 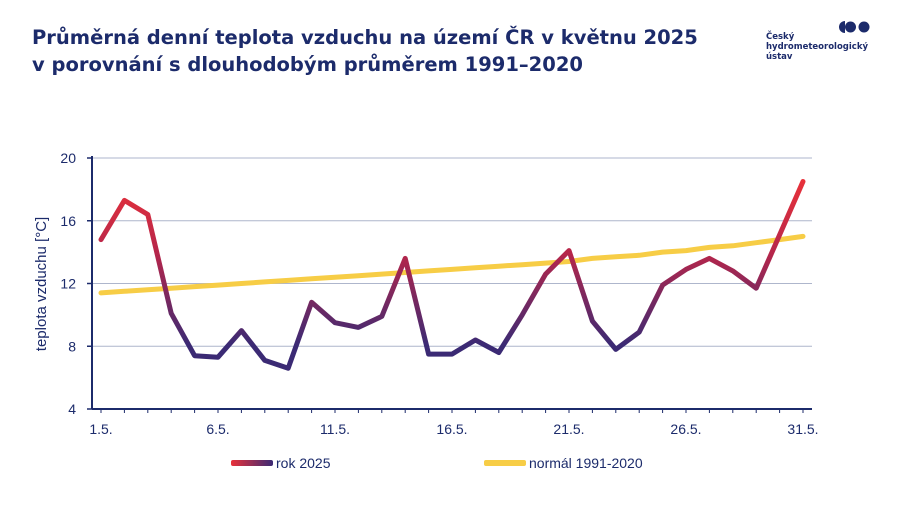 What do you see at coordinates (72, 409) in the screenshot?
I see `y-tick-label-4: 4` at bounding box center [72, 409].